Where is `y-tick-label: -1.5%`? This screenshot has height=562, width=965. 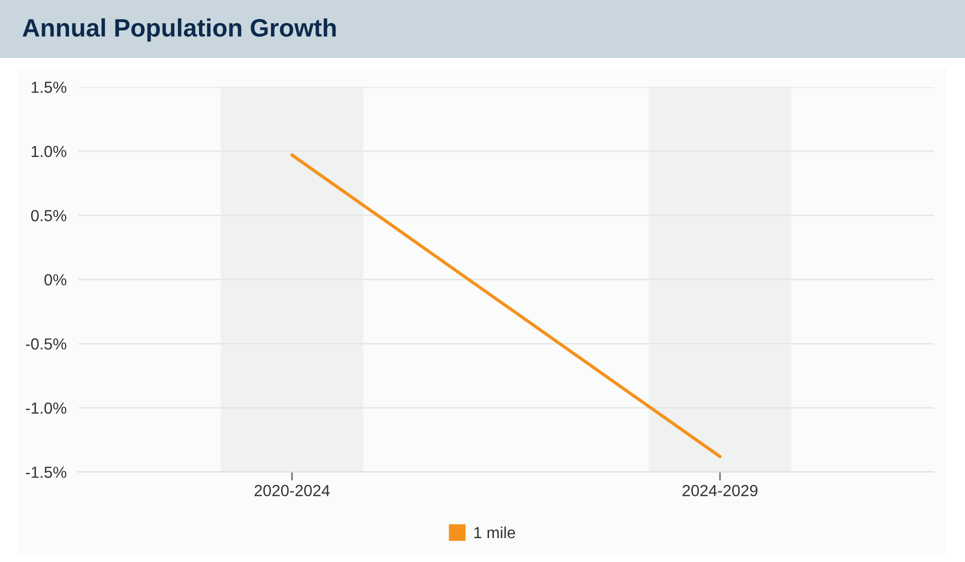 y-tick-label: -1.5% is located at coordinates (46, 472).